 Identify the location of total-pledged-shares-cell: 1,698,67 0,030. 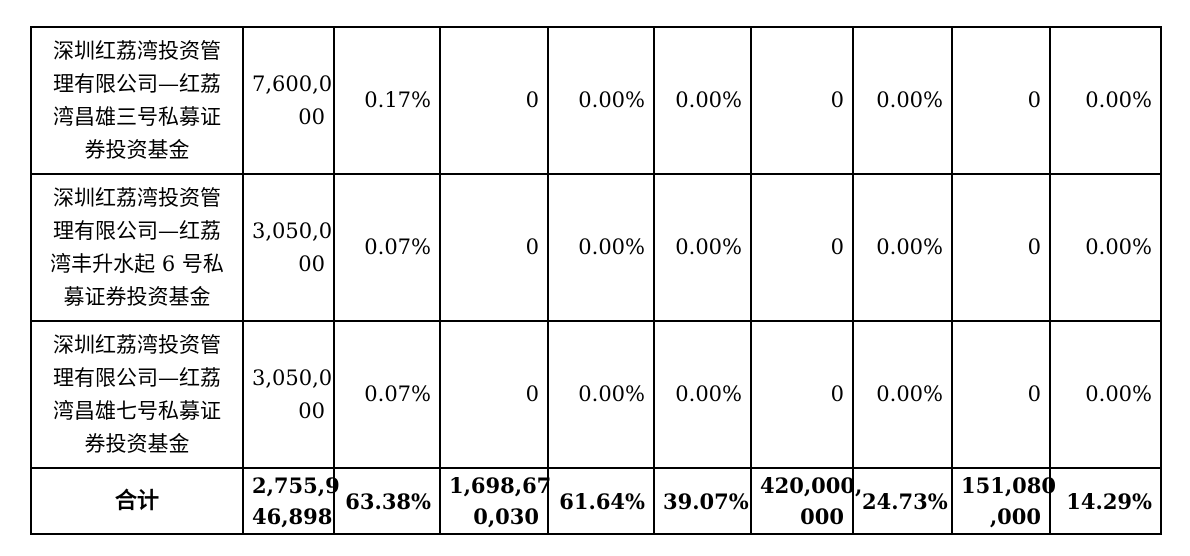
(495, 501).